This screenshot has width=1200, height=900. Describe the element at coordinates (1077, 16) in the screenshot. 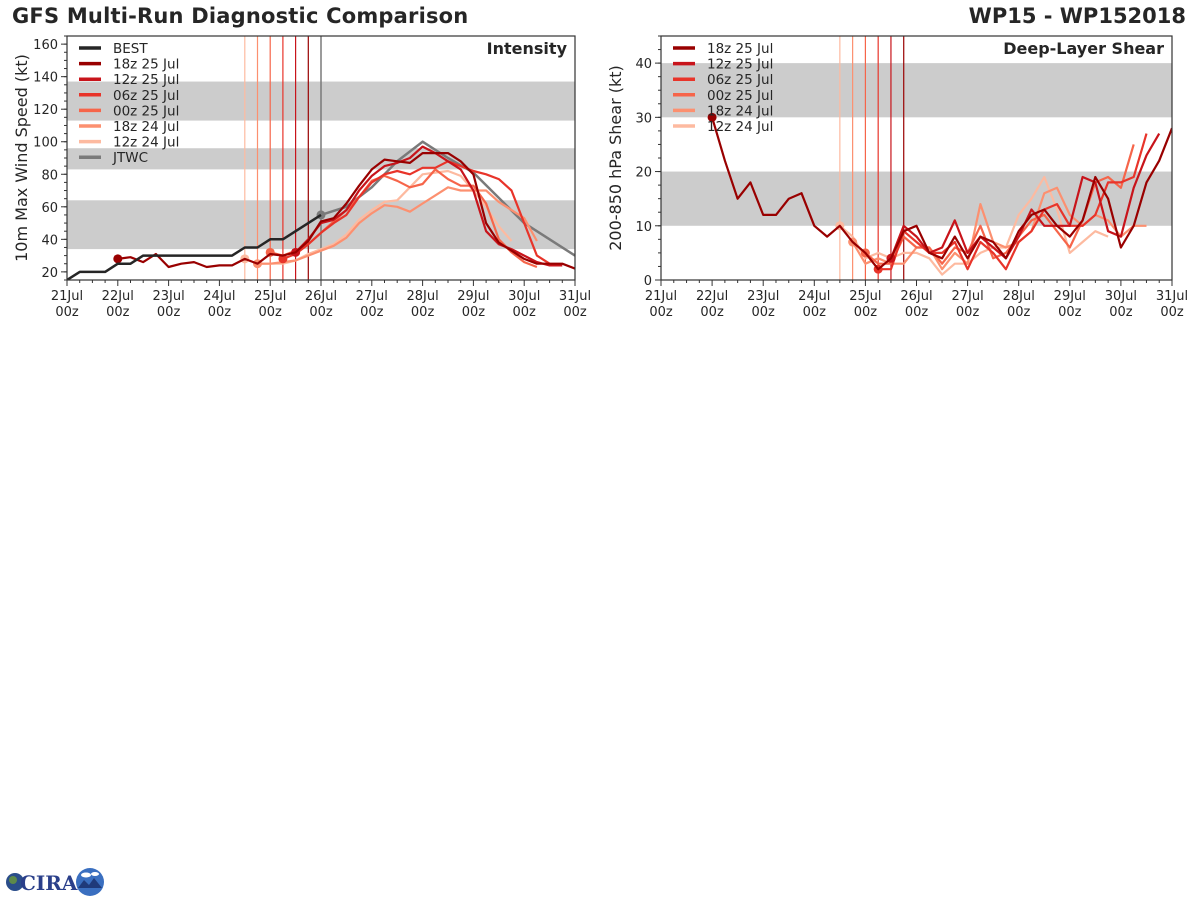

I see `storm-id: WP15 - WP152018` at that location.